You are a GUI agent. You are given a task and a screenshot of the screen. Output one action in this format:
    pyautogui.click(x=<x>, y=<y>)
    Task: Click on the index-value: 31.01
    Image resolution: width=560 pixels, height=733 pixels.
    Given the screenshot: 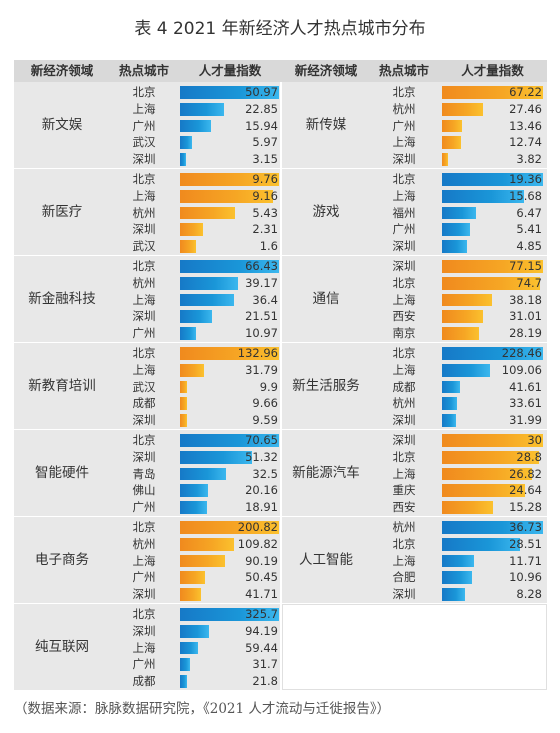 What is the action you would take?
    pyautogui.click(x=525, y=316)
    